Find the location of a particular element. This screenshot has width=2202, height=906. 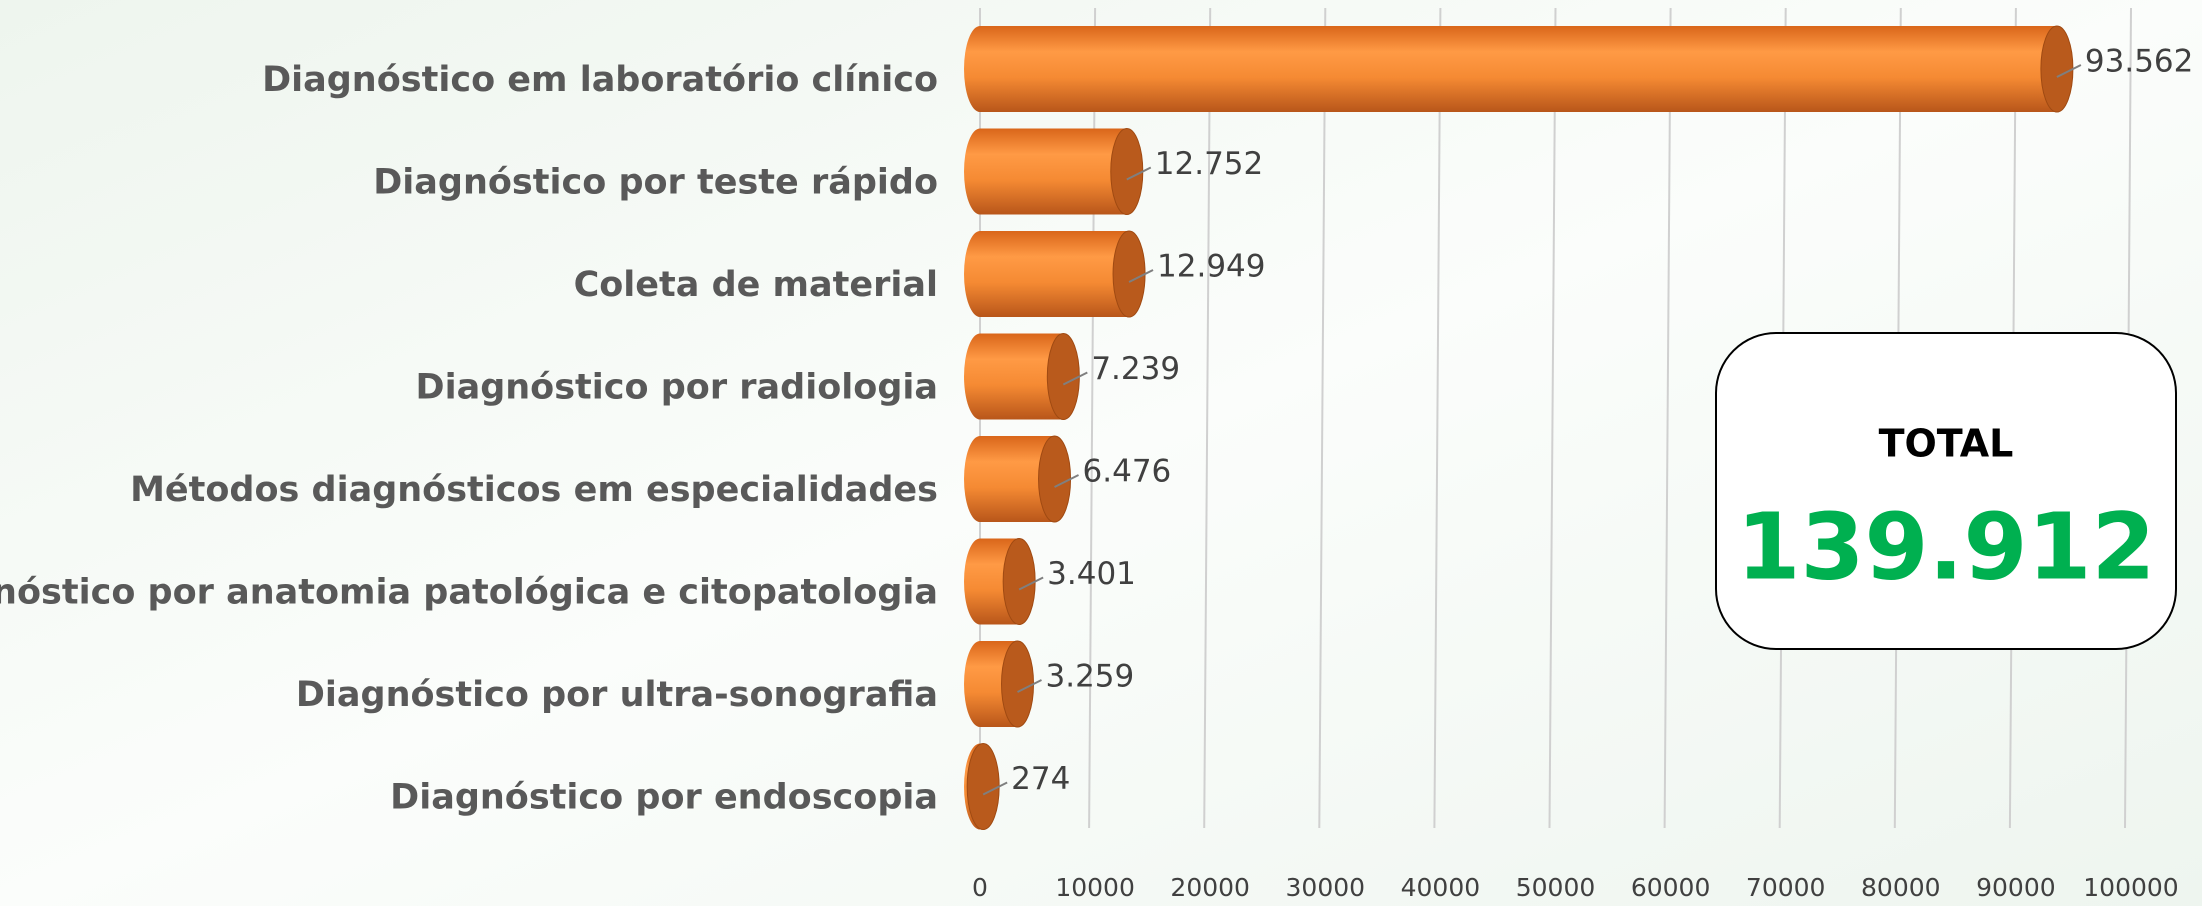

total-value: 139.912 is located at coordinates (1945, 546).